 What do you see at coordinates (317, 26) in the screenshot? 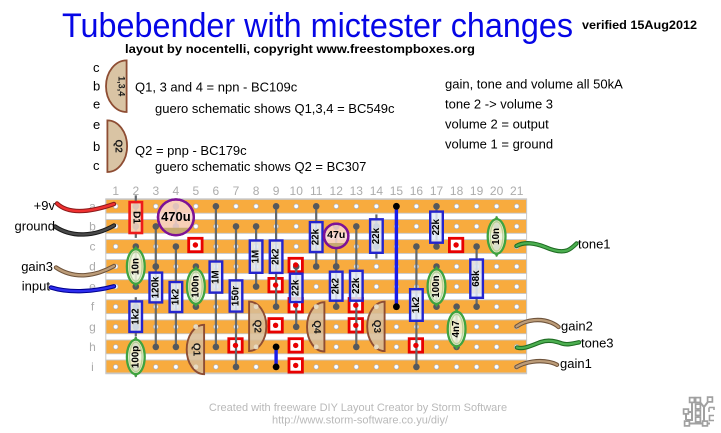
I see `svg-text:Tubebender with mictester chan: Tubebender with mictester changes` at bounding box center [317, 26].